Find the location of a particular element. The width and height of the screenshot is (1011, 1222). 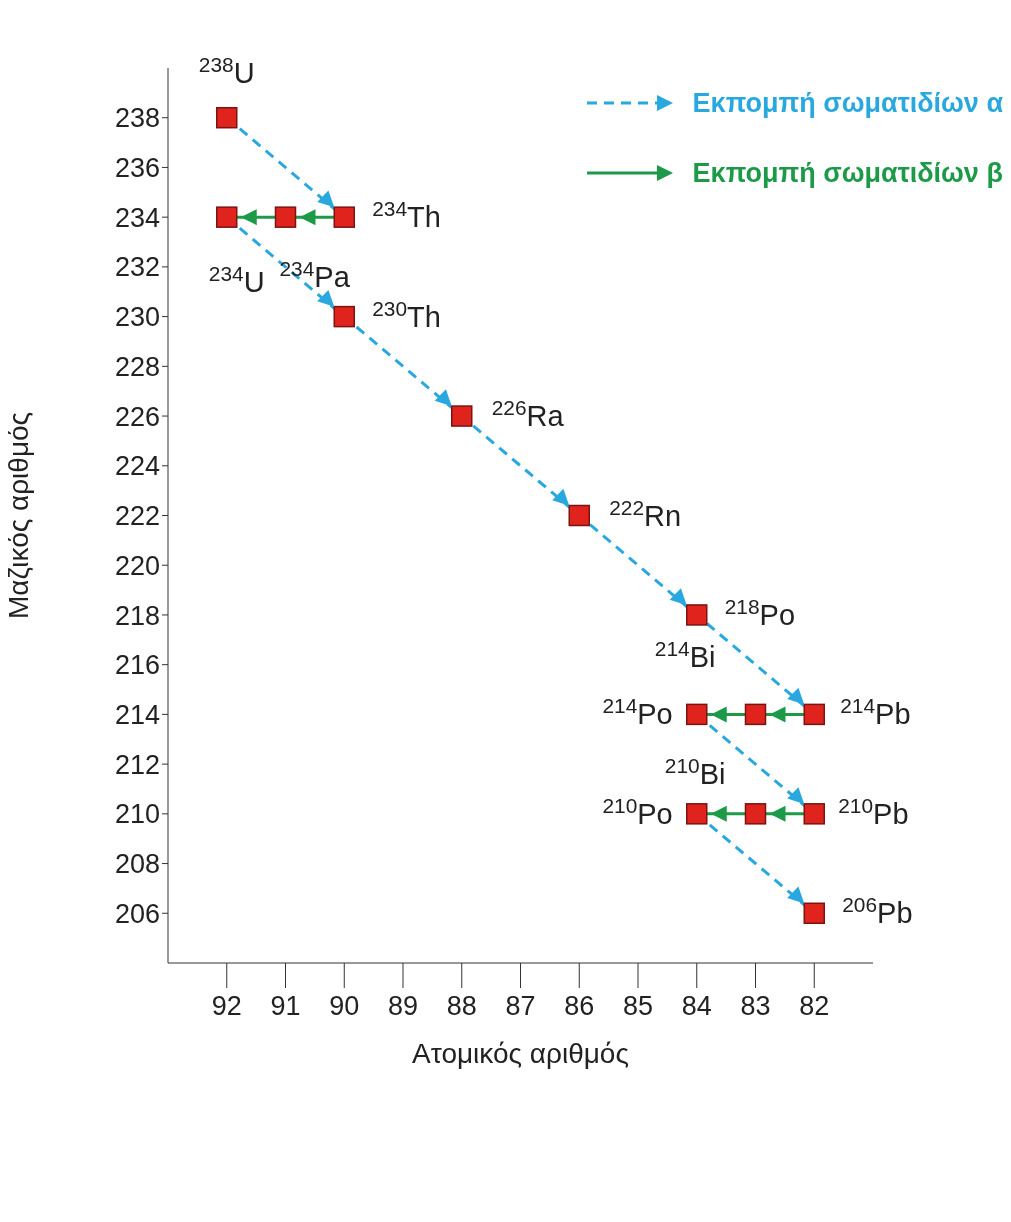

y-tick-label: 226 is located at coordinates (137, 416).